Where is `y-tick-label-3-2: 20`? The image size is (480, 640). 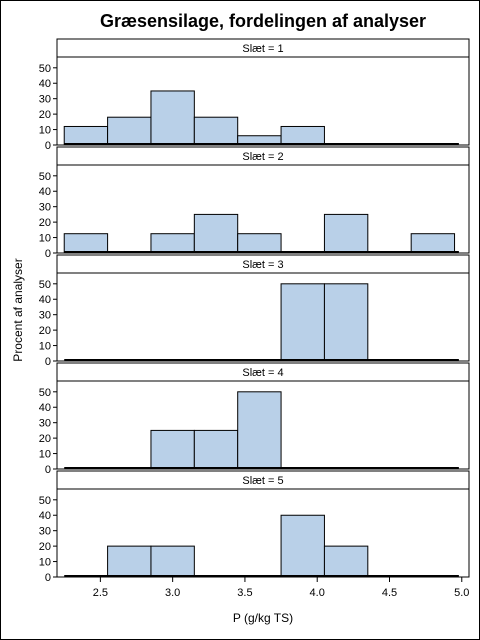 y-tick-label-3-2: 20 is located at coordinates (45, 331).